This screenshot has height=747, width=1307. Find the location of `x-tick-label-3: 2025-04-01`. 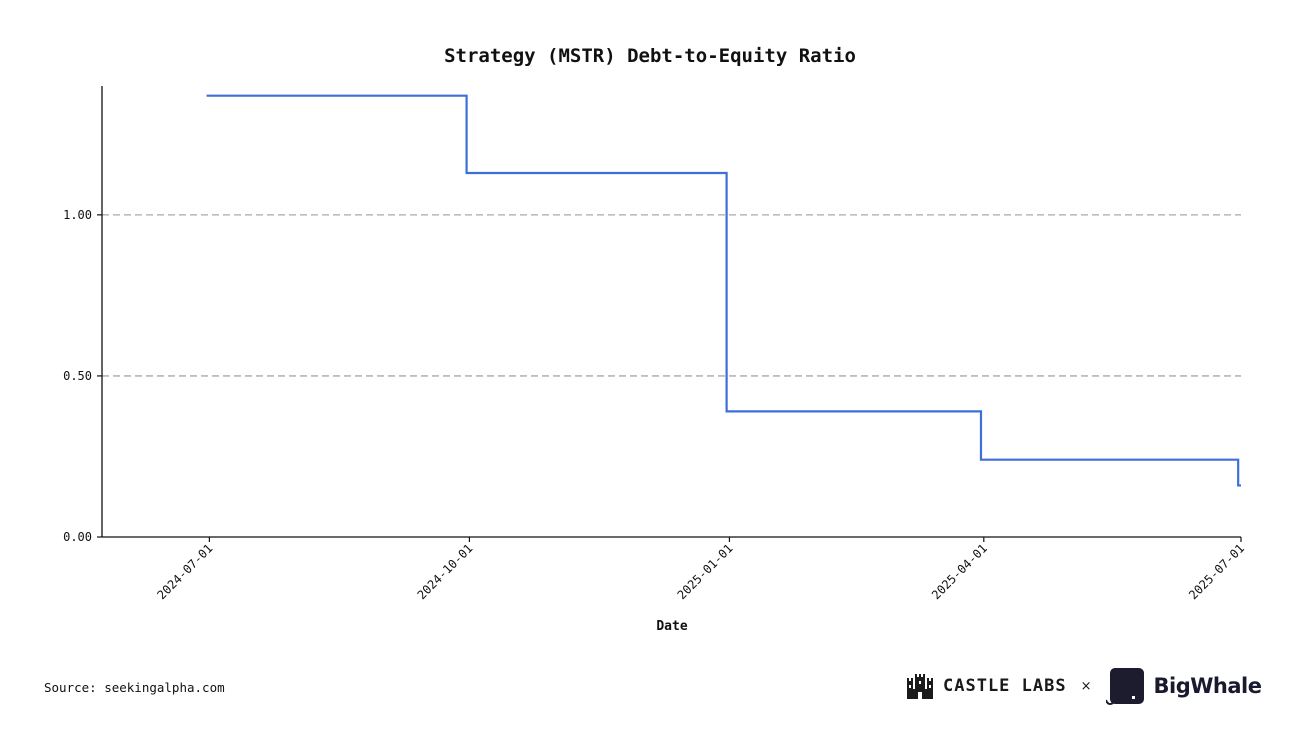

x-tick-label-3: 2025-04-01 is located at coordinates (959, 571).